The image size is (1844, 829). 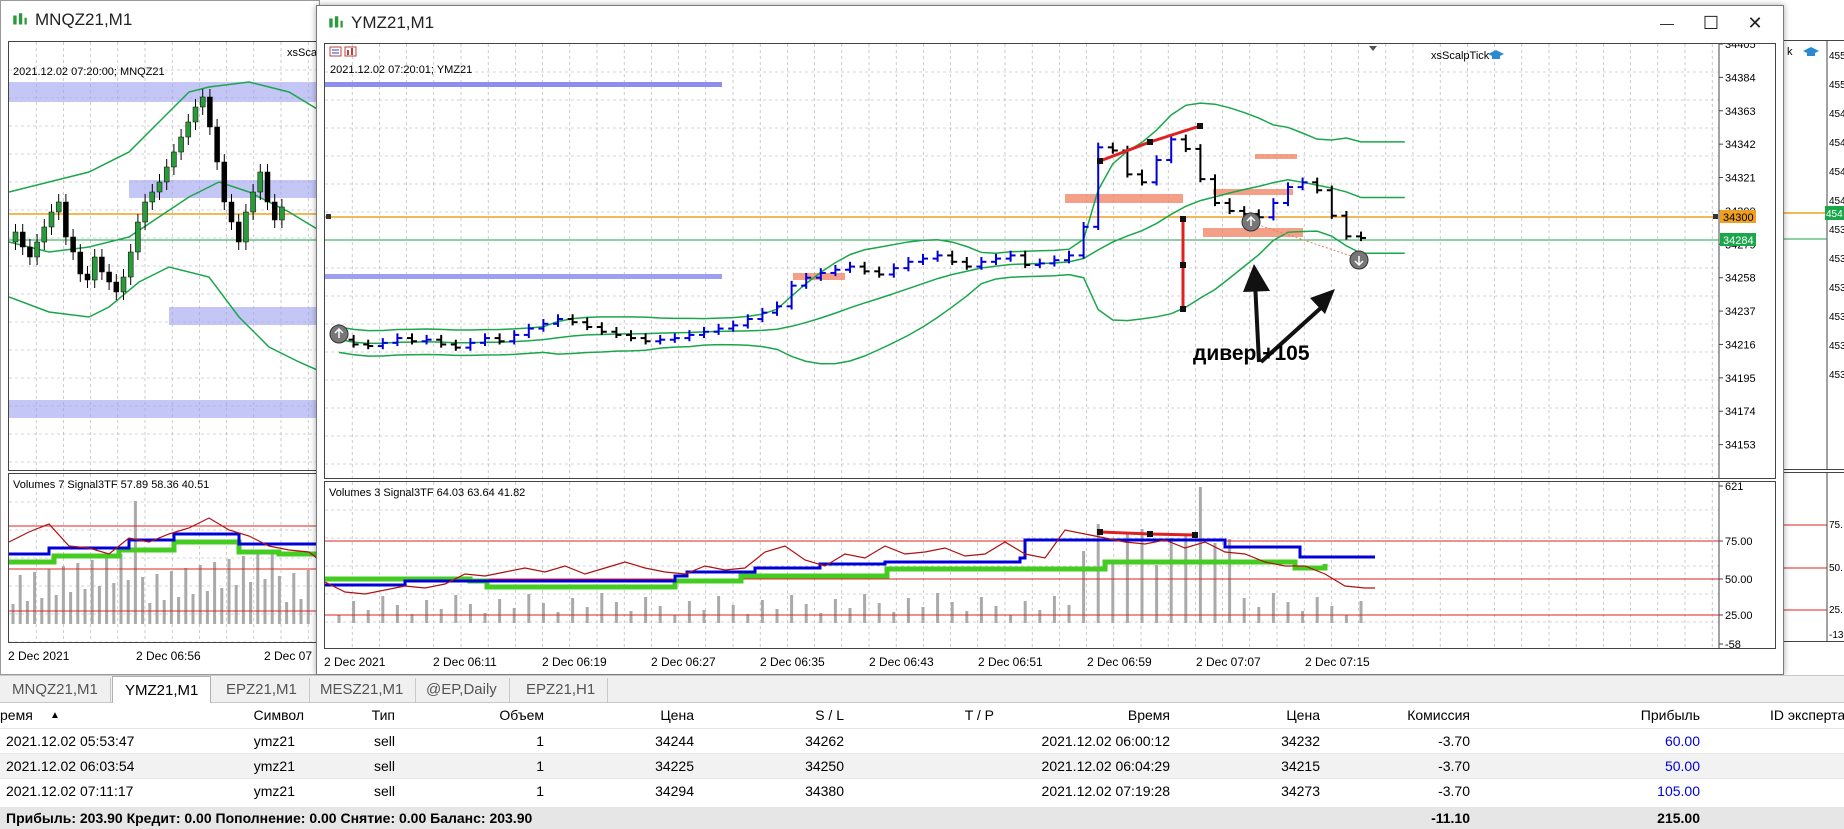 I want to click on trade-exit-icon, so click(x=1359, y=260).